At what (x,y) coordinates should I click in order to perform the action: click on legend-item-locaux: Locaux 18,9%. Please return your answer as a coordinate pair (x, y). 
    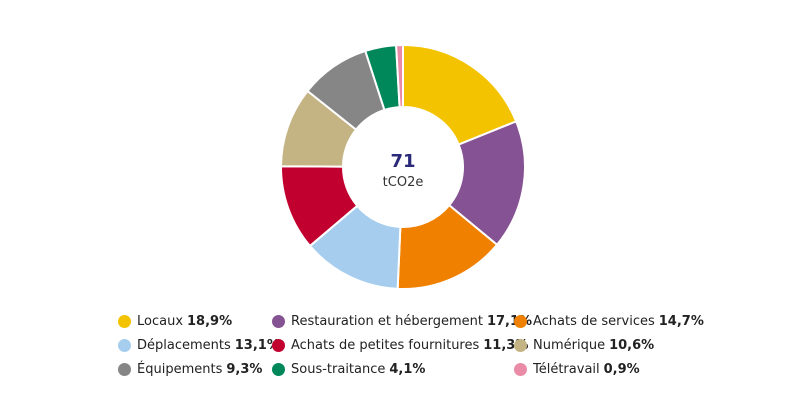
    Looking at the image, I should click on (175, 321).